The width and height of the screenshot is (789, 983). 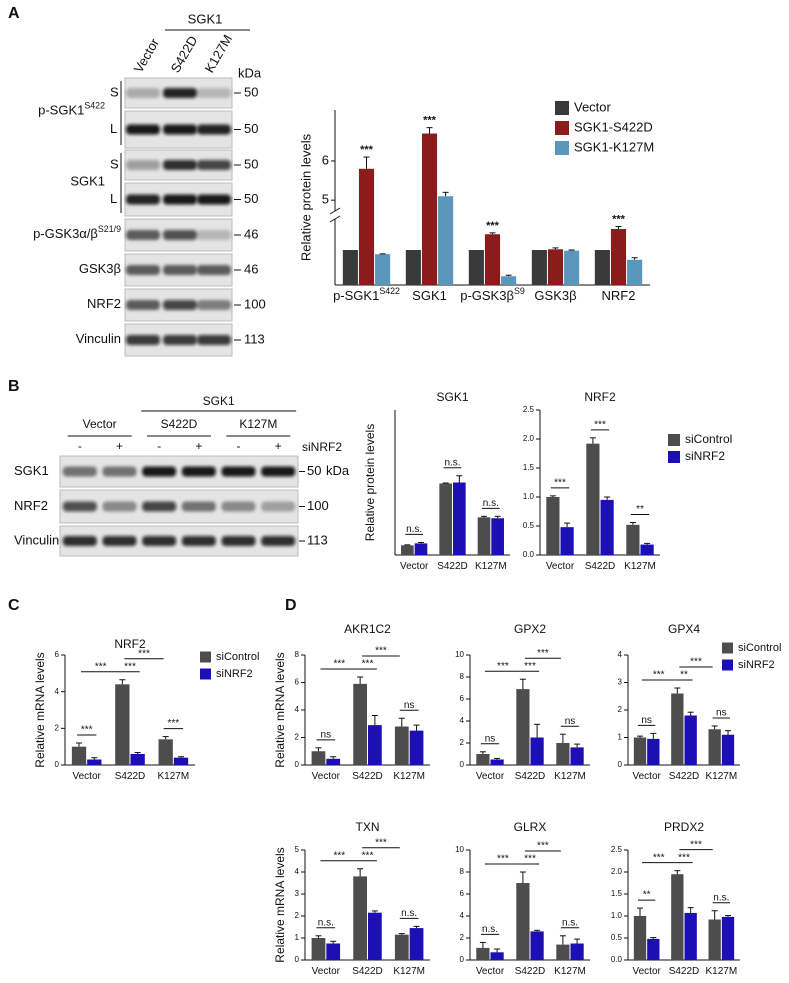 What do you see at coordinates (721, 713) in the screenshot?
I see `bracket-label: ns` at bounding box center [721, 713].